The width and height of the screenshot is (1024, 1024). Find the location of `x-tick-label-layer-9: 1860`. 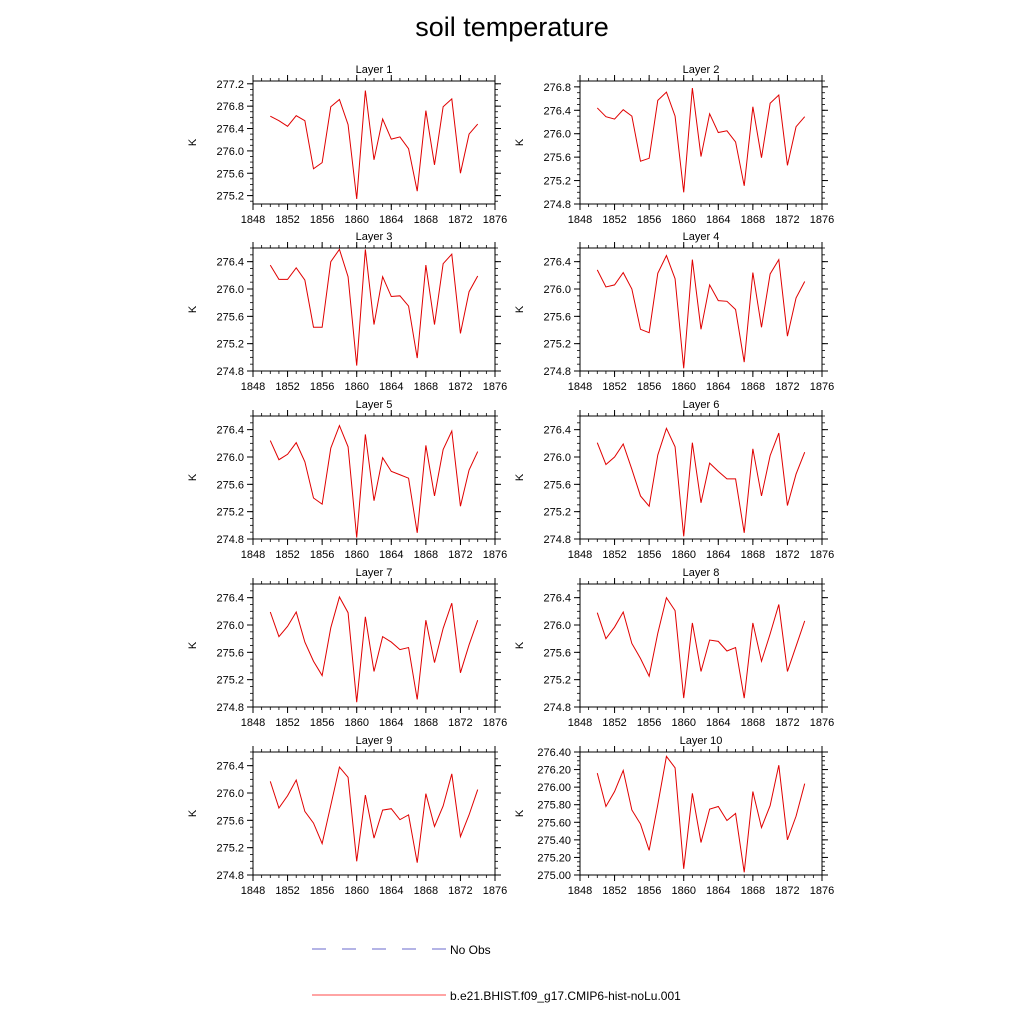

x-tick-label-layer-9: 1860 is located at coordinates (356, 891).